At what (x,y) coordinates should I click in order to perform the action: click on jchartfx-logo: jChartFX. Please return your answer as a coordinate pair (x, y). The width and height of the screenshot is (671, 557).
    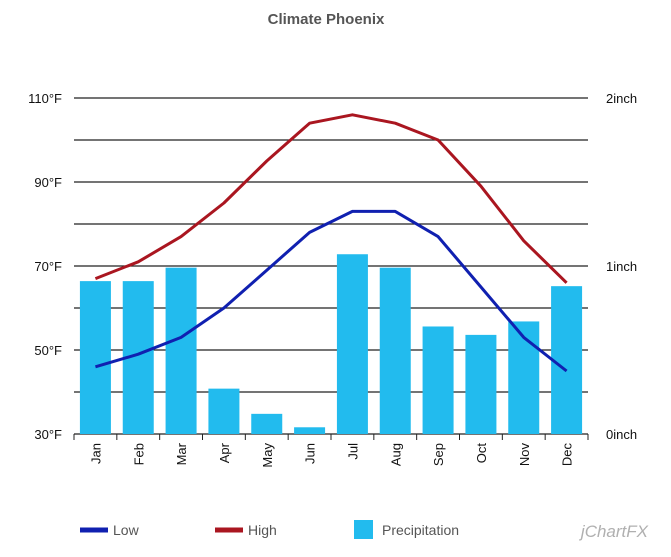
    Looking at the image, I should click on (614, 531).